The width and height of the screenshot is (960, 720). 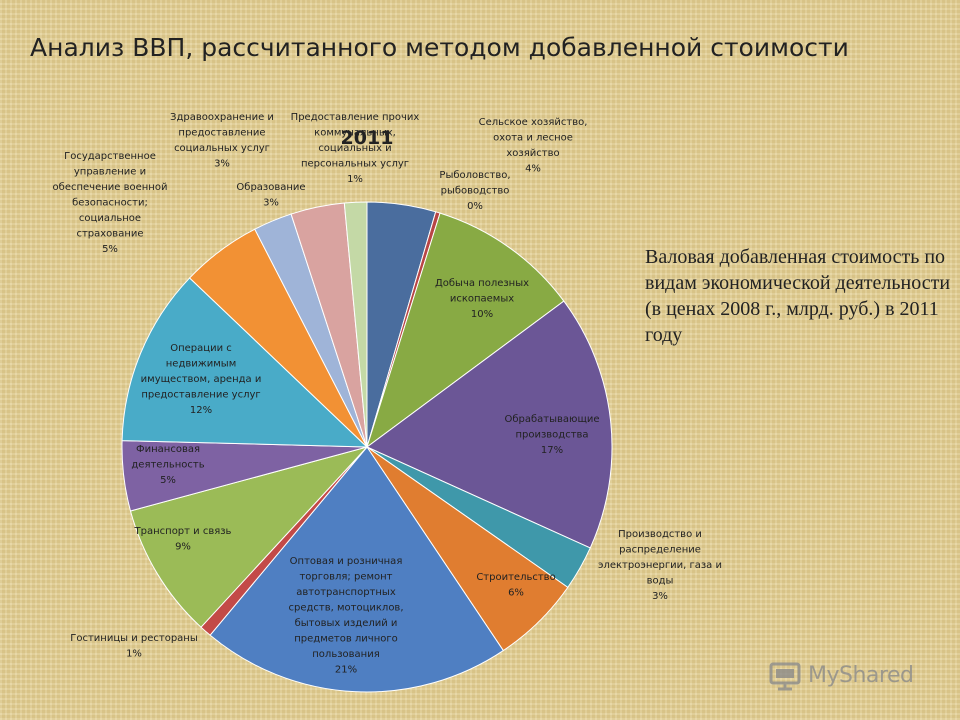 I want to click on watermark-text: MyShared, so click(x=861, y=675).